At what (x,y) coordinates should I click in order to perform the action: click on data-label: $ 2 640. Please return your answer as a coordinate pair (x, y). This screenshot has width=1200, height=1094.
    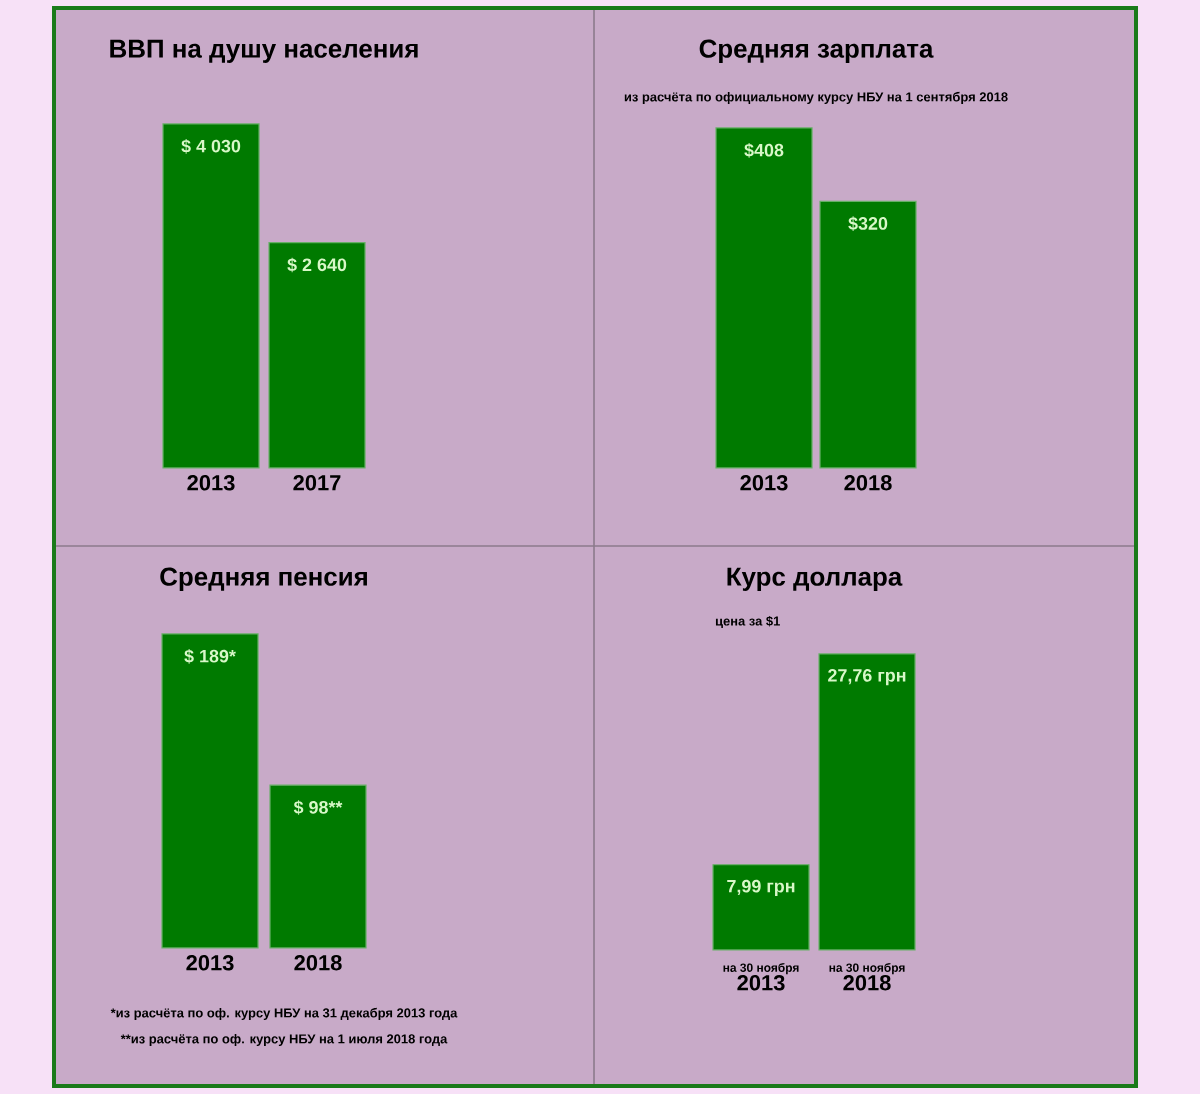
    Looking at the image, I should click on (317, 265).